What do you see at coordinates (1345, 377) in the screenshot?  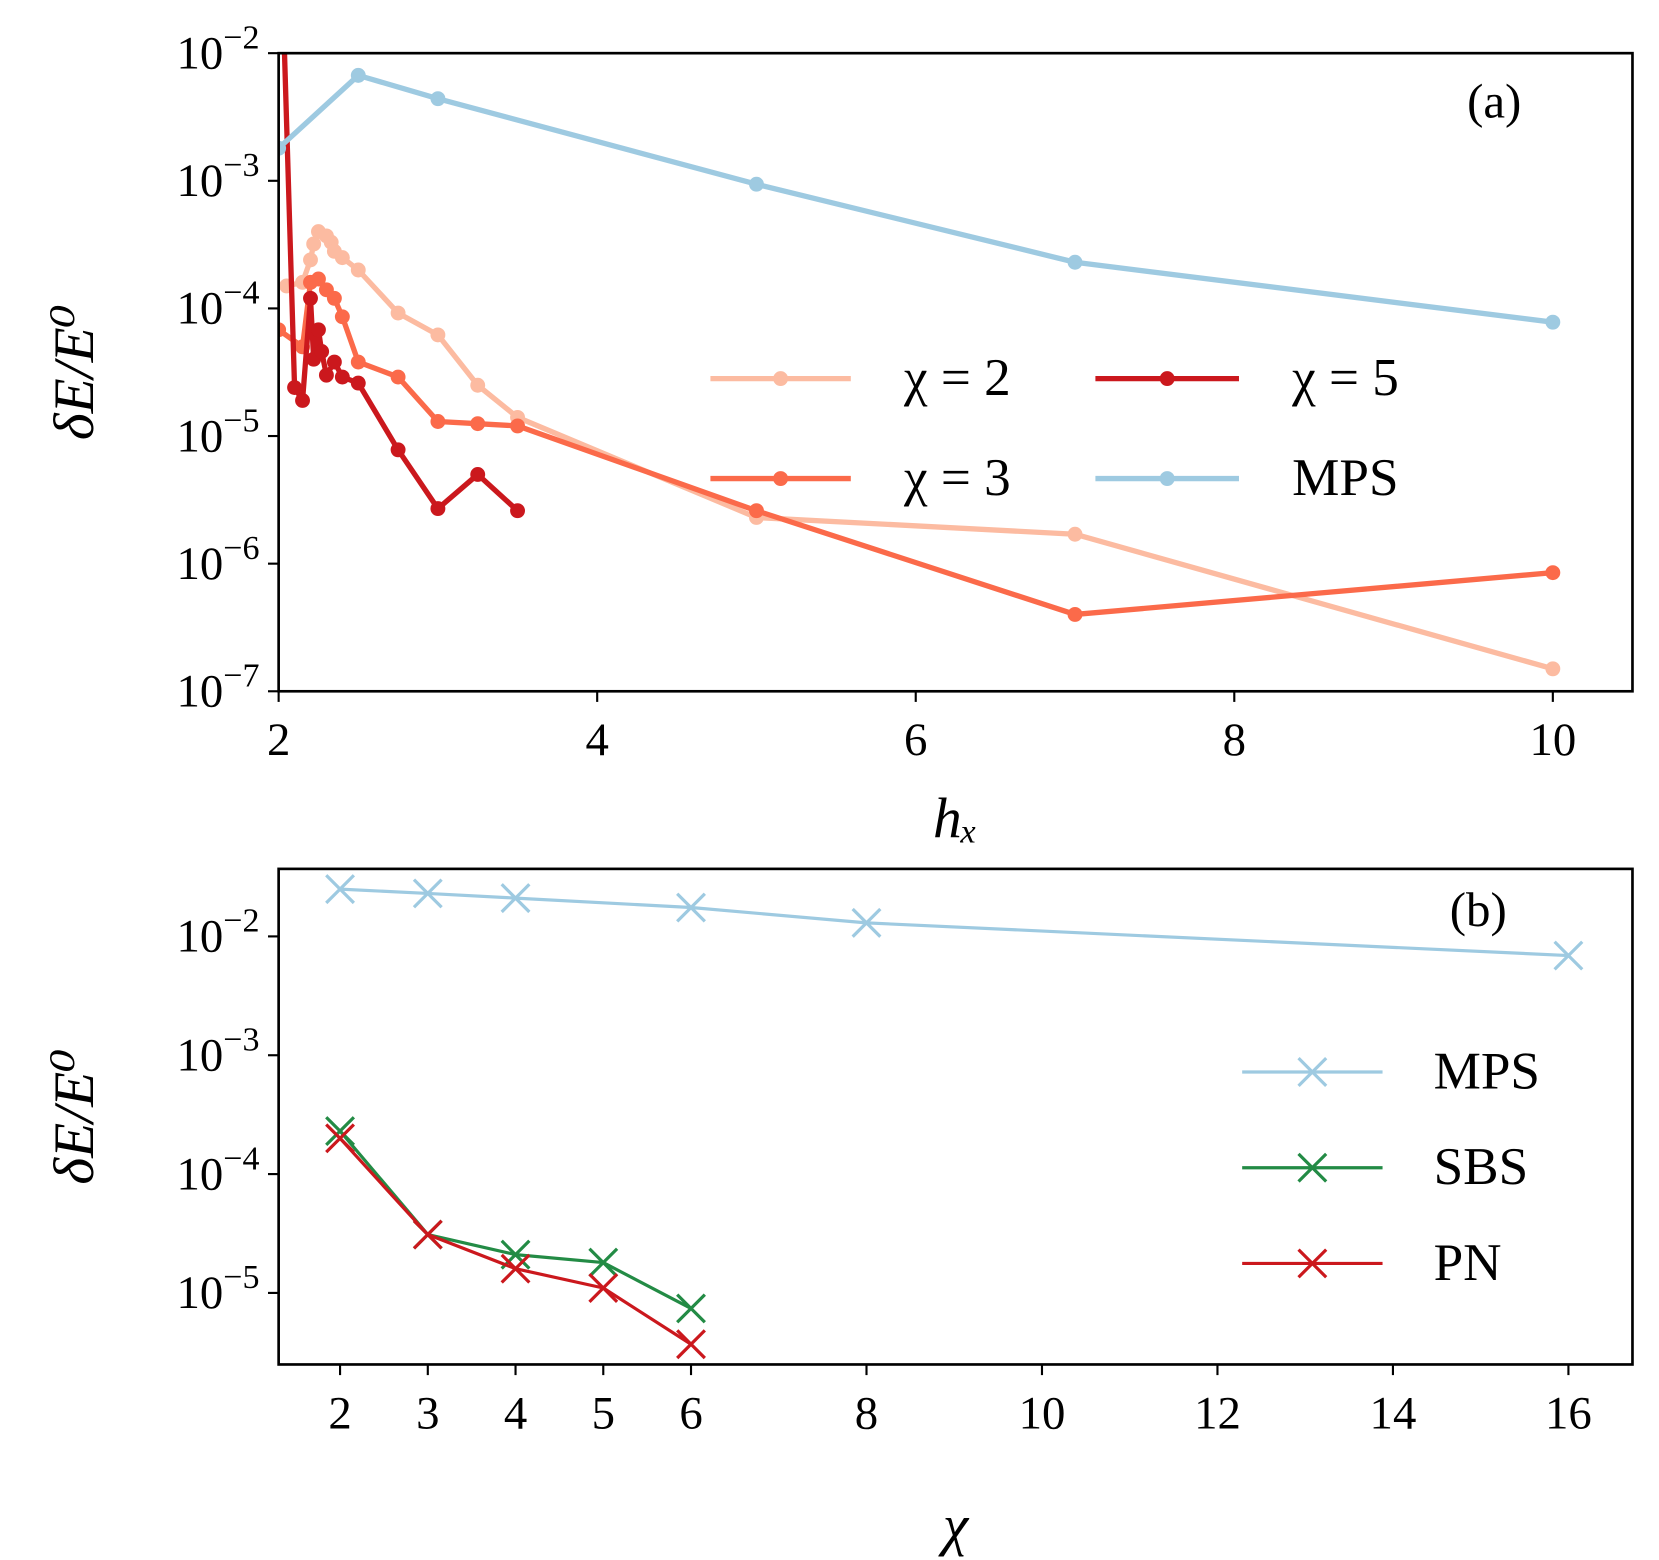 I see `legend-label: χ = 5` at bounding box center [1345, 377].